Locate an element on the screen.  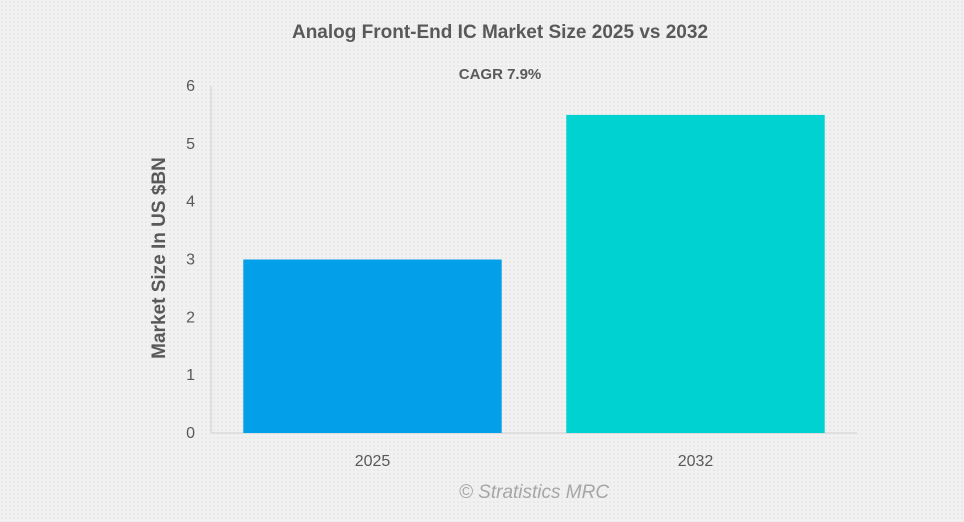
y-tick-label: 1 is located at coordinates (190, 375).